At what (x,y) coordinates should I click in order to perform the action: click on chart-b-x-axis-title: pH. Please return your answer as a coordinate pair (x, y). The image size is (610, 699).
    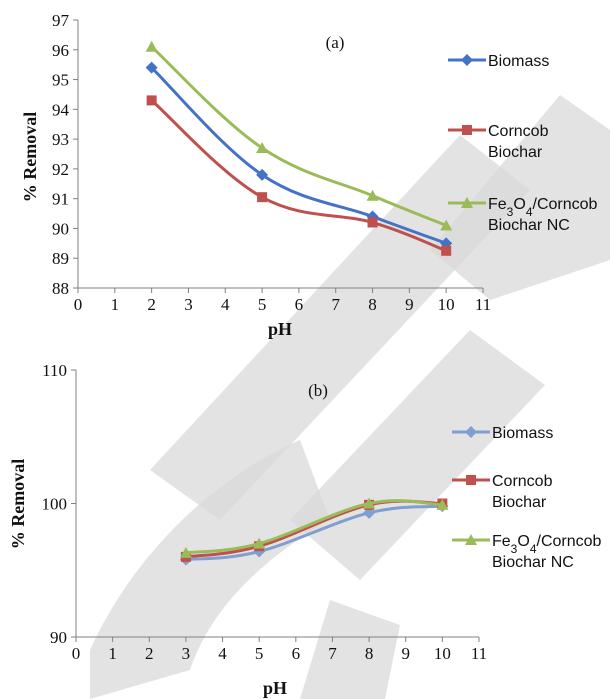
    Looking at the image, I should click on (275, 688).